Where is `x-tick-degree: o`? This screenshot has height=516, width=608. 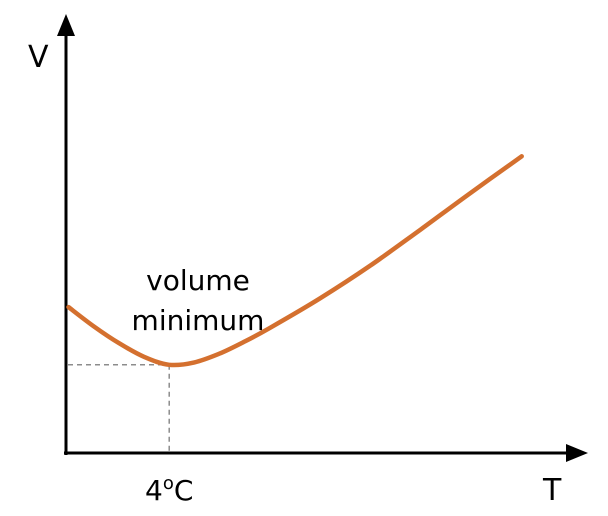 x-tick-degree: o is located at coordinates (168, 483).